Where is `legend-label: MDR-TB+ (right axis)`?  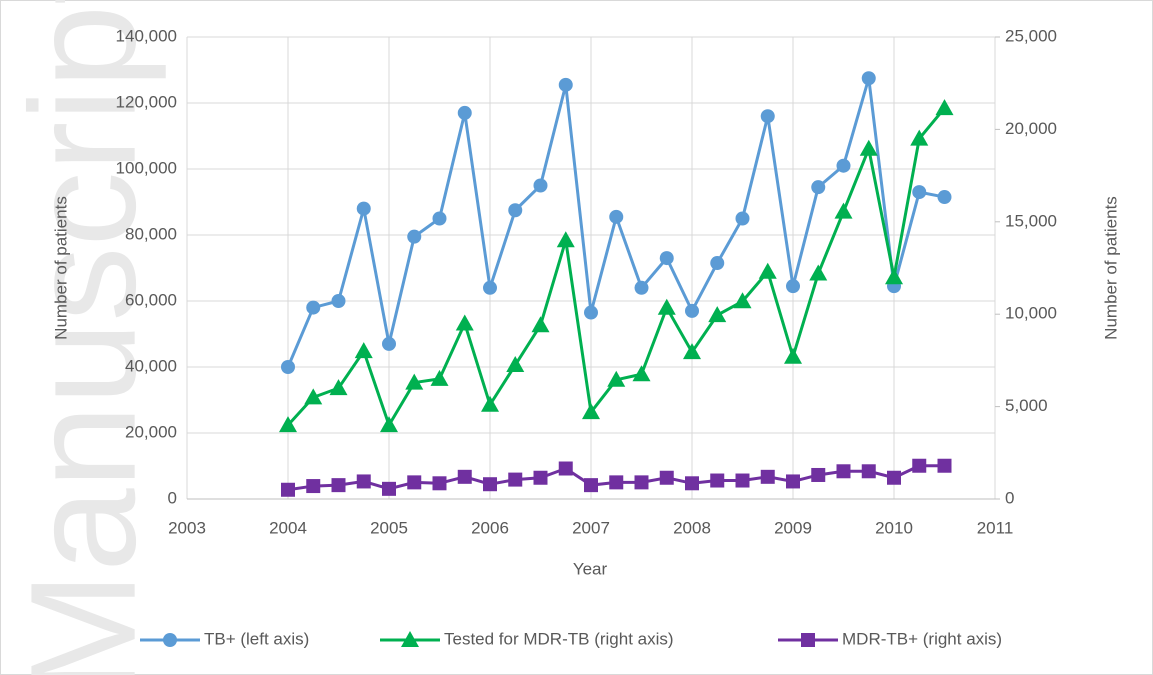 legend-label: MDR-TB+ (right axis) is located at coordinates (922, 638).